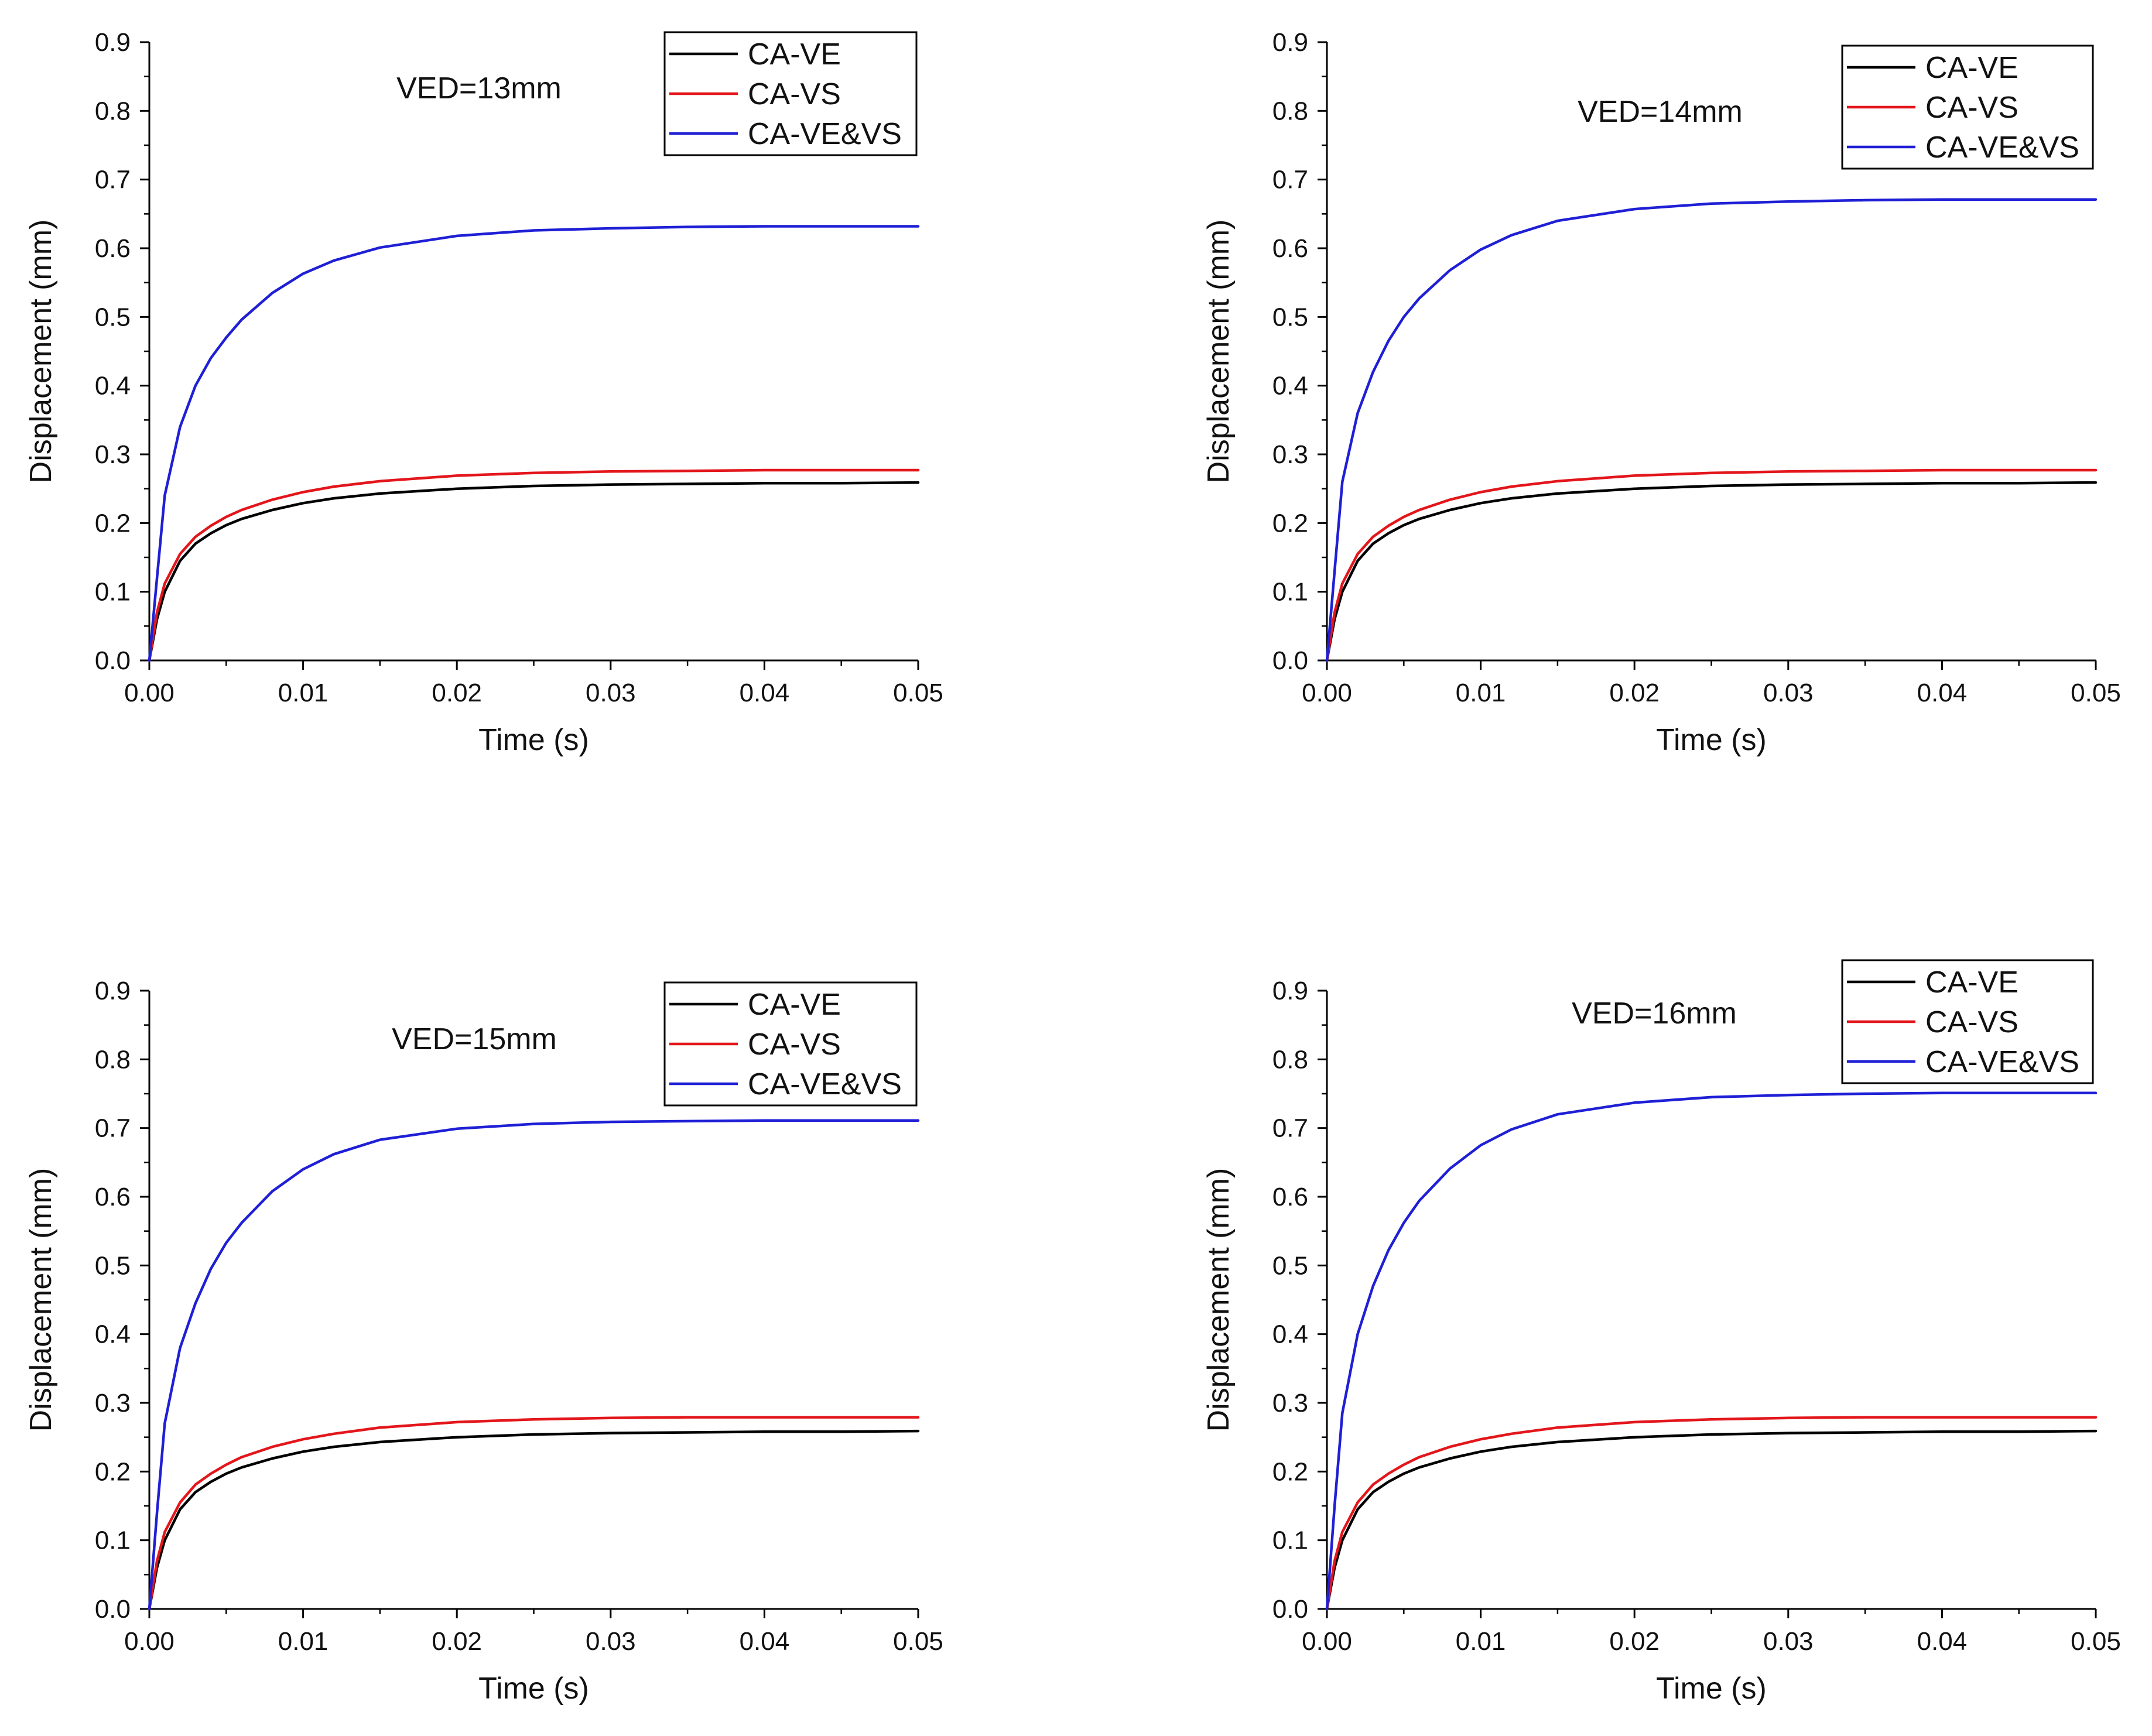  Describe the element at coordinates (474, 1039) in the screenshot. I see `annotation-label: VED=15mm` at that location.